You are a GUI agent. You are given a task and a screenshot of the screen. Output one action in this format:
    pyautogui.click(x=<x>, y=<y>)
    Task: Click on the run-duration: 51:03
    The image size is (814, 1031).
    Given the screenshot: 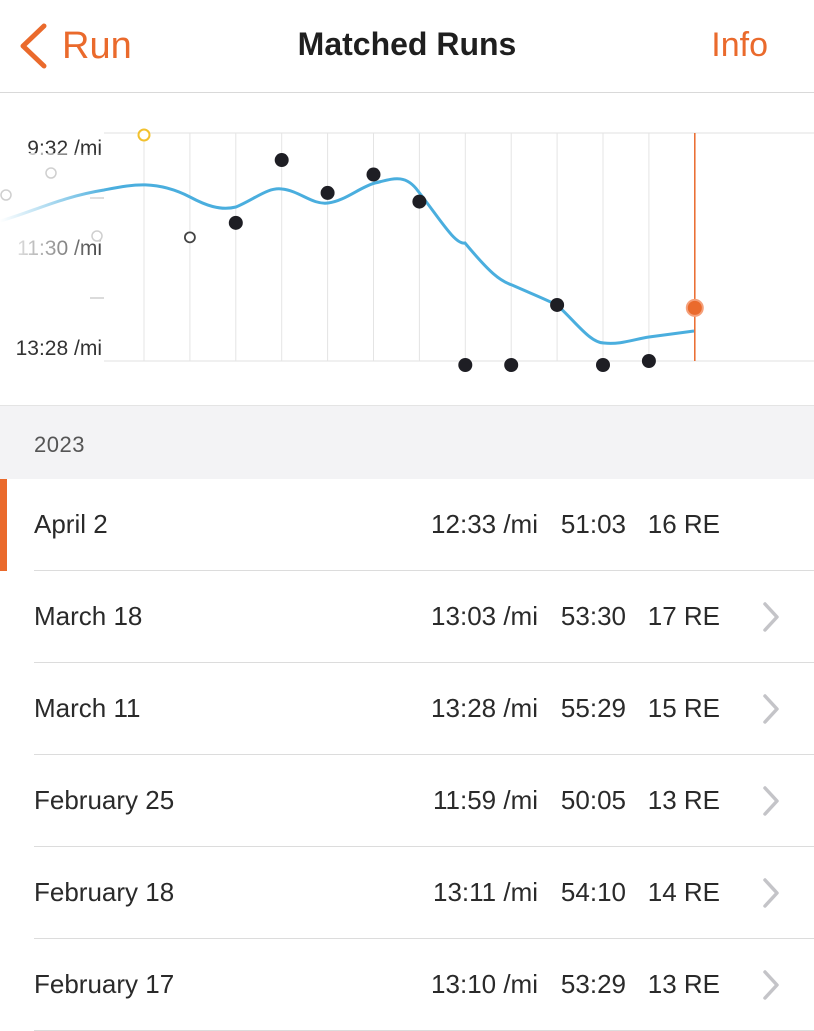 What is the action you would take?
    pyautogui.click(x=593, y=524)
    